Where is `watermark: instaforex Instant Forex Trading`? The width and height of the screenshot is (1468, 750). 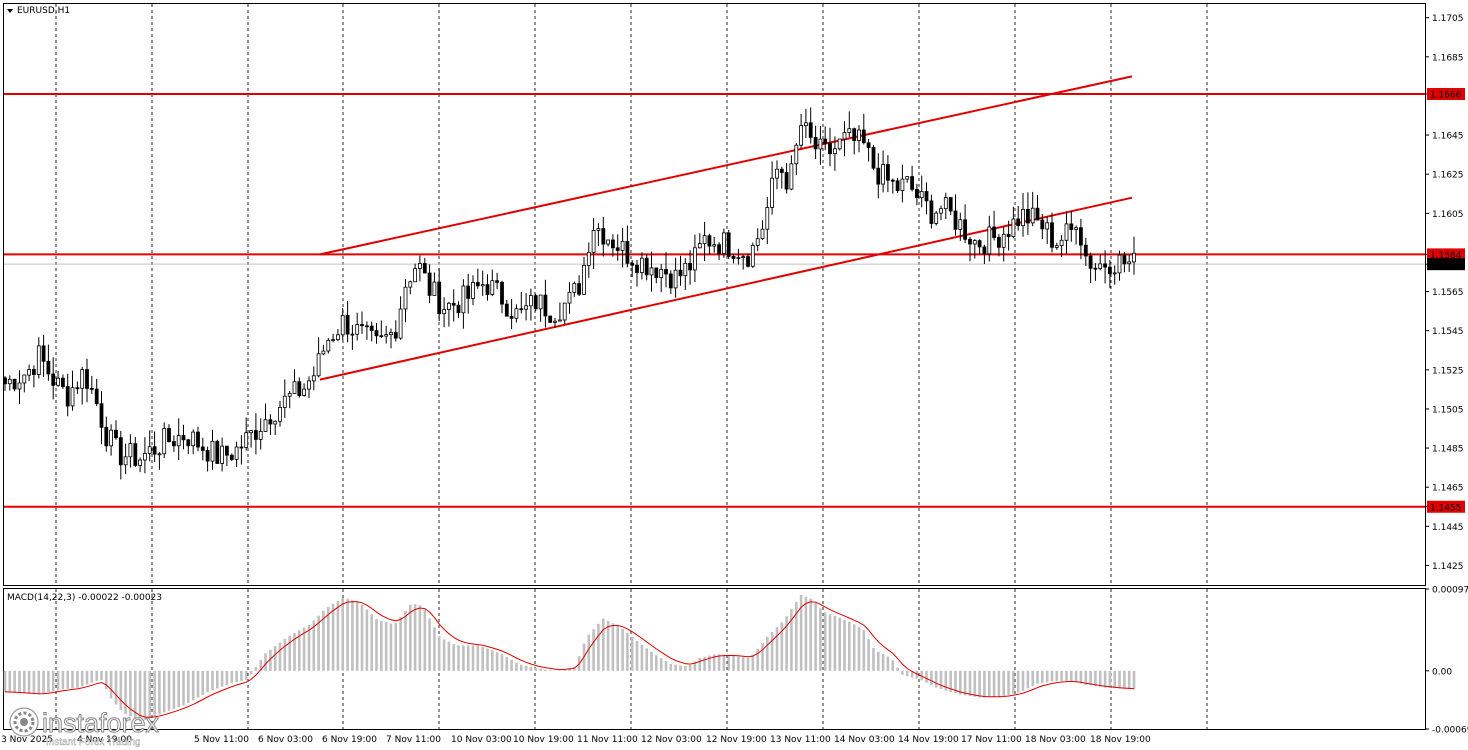 watermark: instaforex Instant Forex Trading is located at coordinates (84, 727).